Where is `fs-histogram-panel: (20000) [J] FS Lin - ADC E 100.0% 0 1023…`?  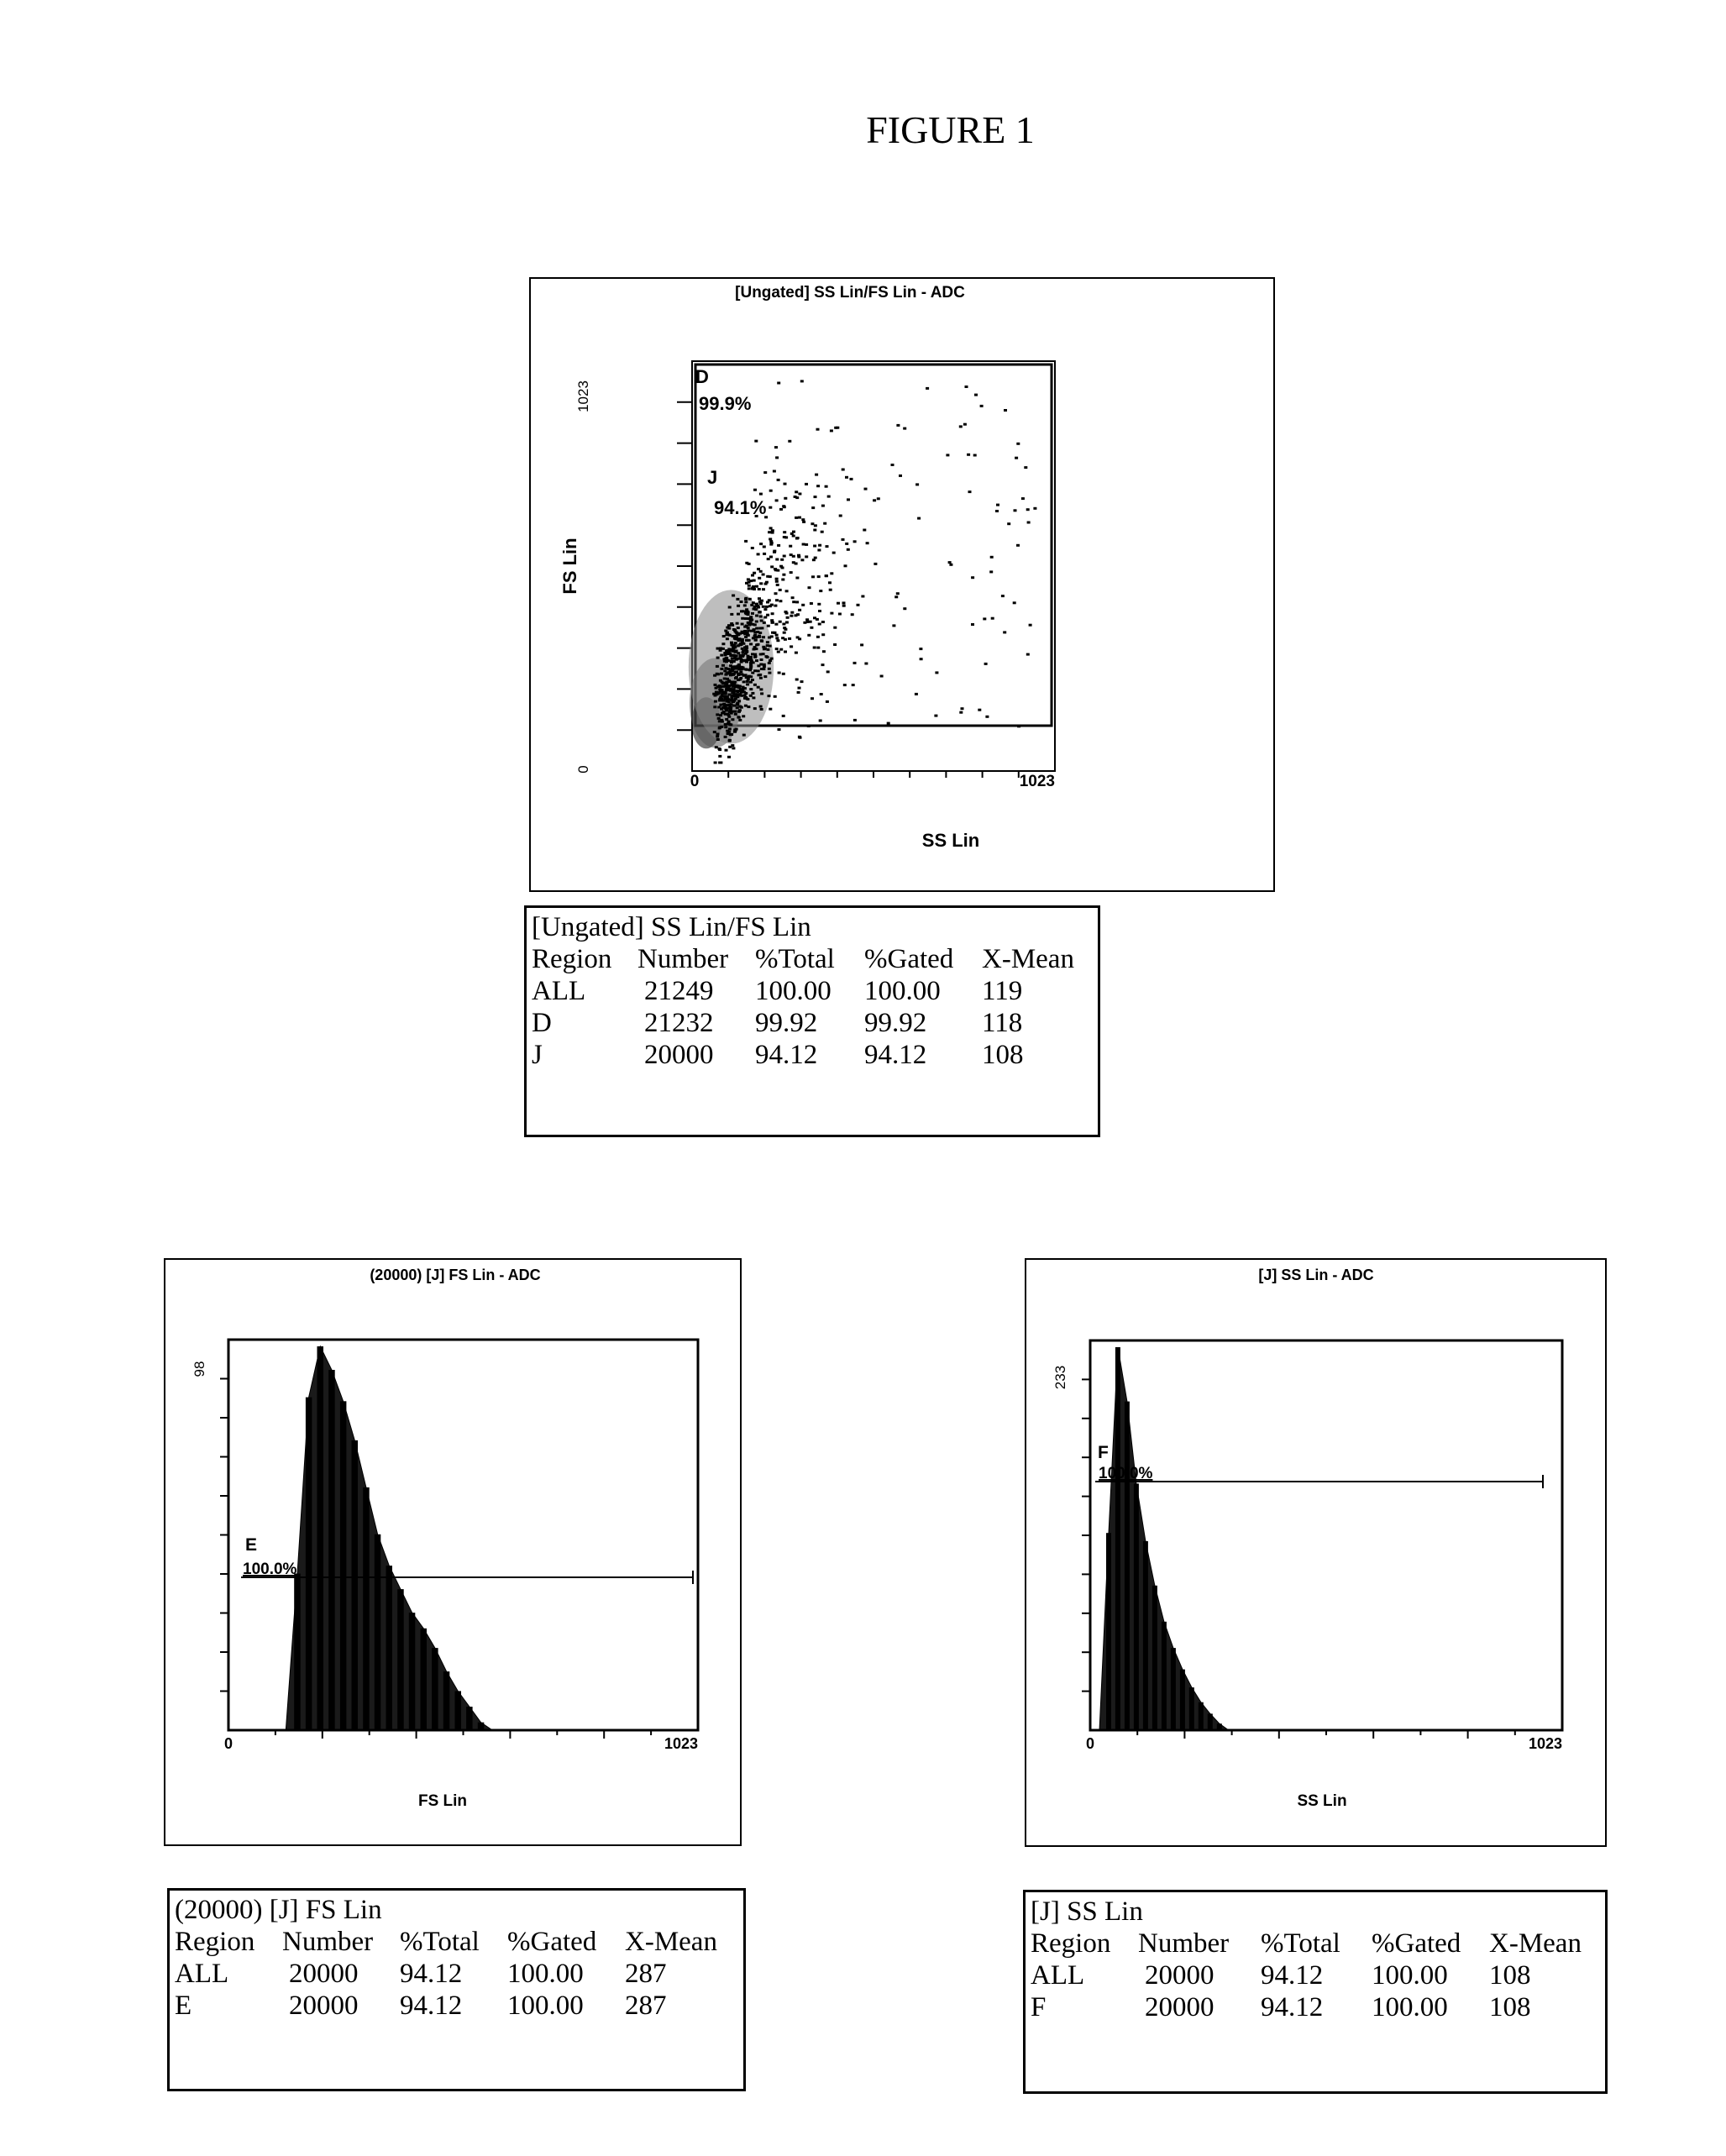 fs-histogram-panel: (20000) [J] FS Lin - ADC E 100.0% 0 1023… is located at coordinates (453, 1552).